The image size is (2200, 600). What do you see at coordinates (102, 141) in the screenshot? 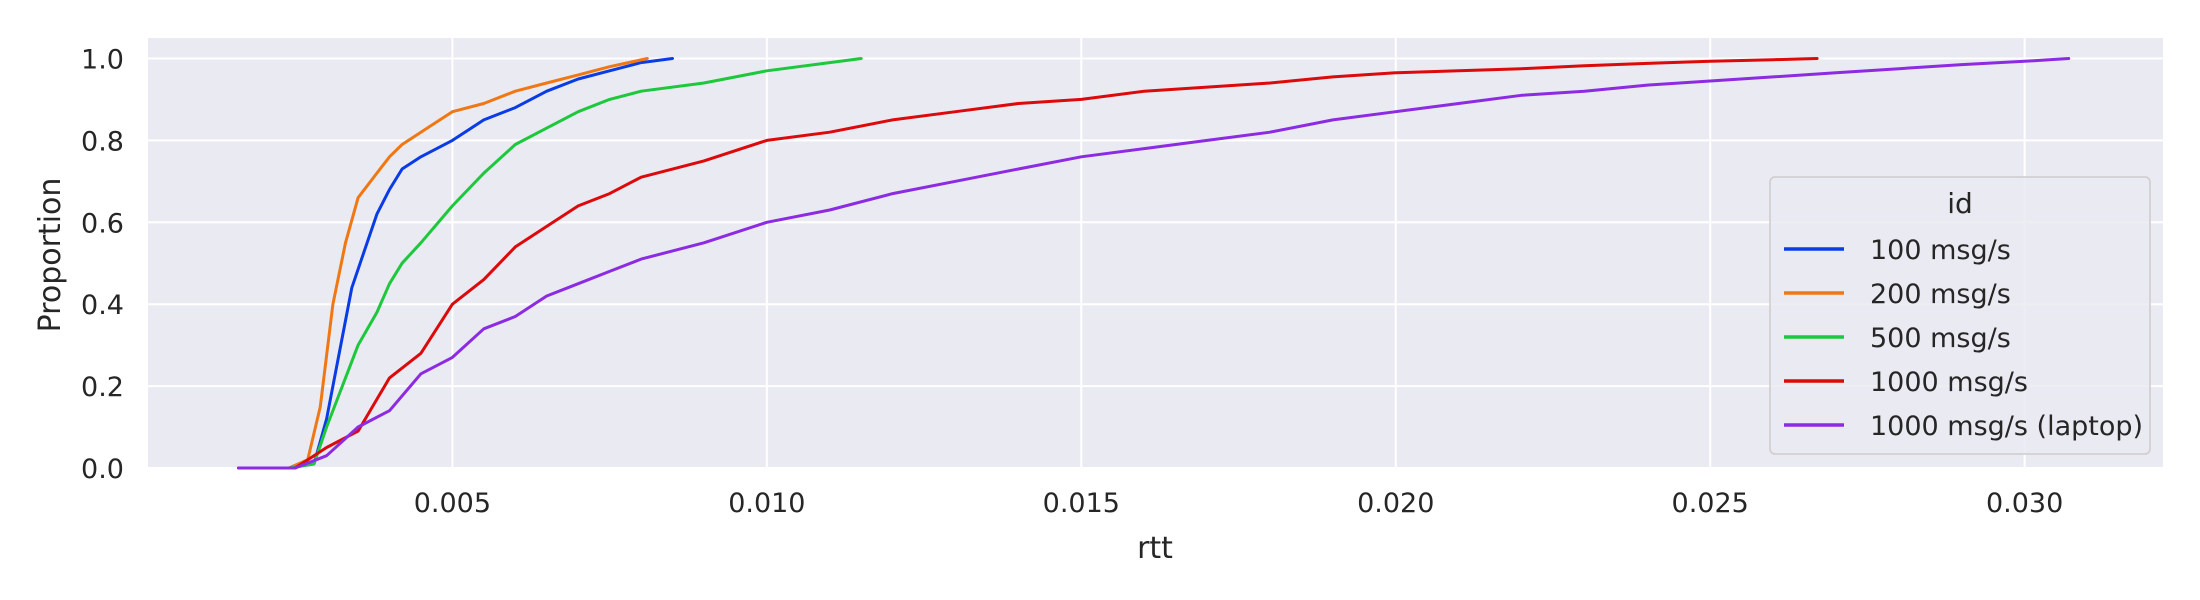
I see `y-tick-label: 0.8` at bounding box center [102, 141].